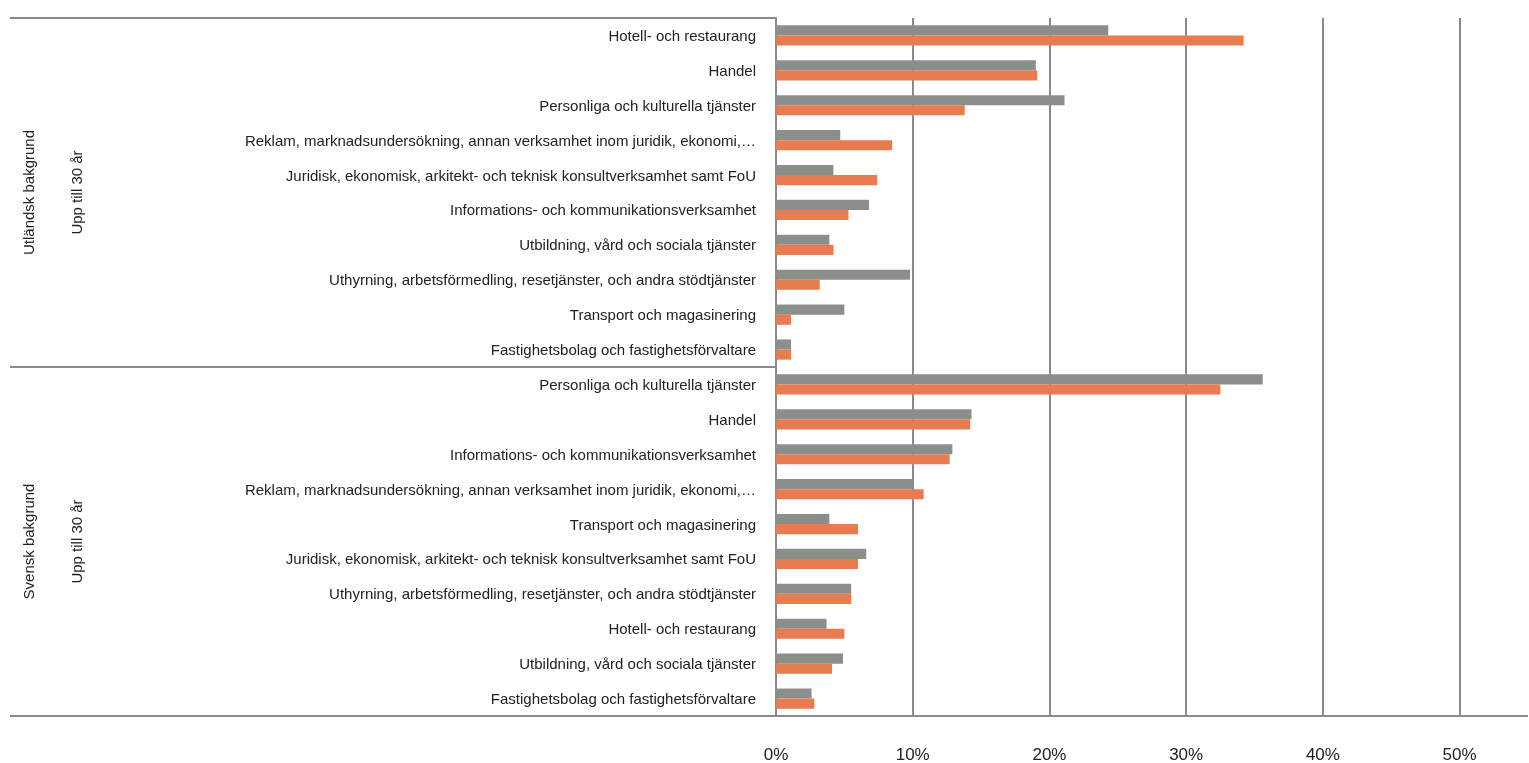 Image resolution: width=1529 pixels, height=763 pixels. What do you see at coordinates (776, 754) in the screenshot?
I see `x-tick-label: 0%` at bounding box center [776, 754].